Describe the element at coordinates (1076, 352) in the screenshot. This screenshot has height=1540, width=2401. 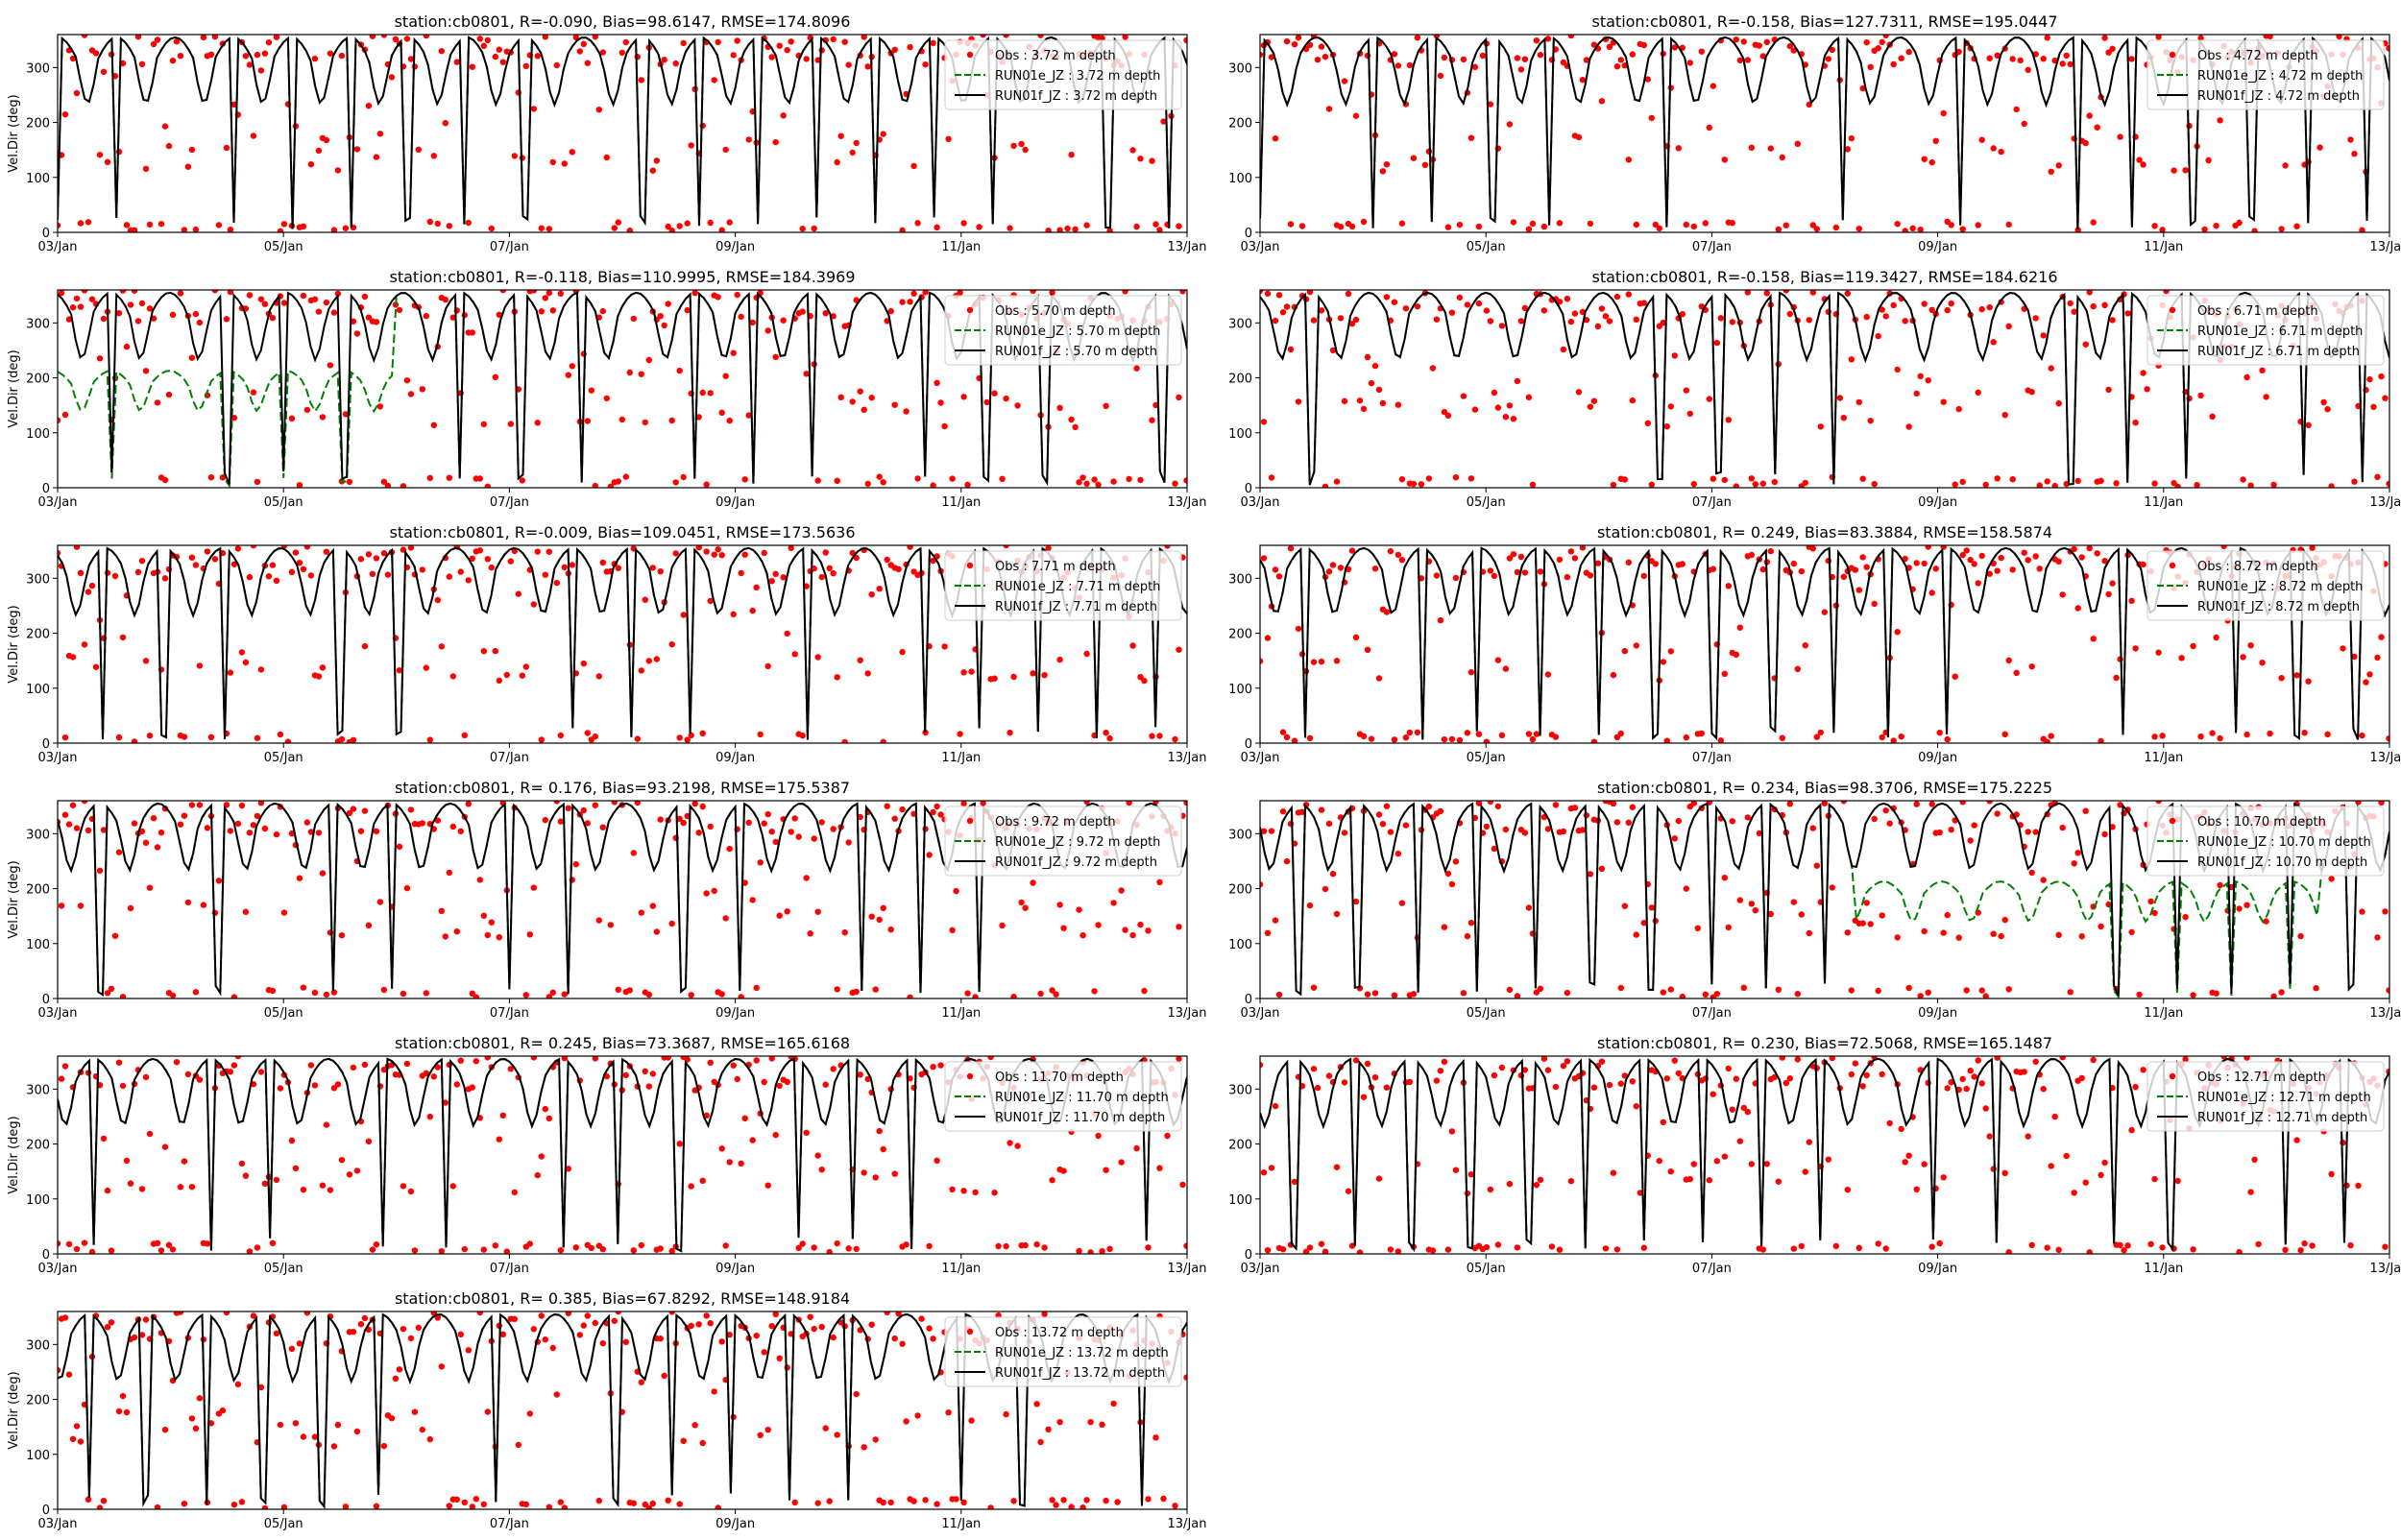
I see `legend-entry: RUN01f_JZ : 5.70 m depth` at that location.